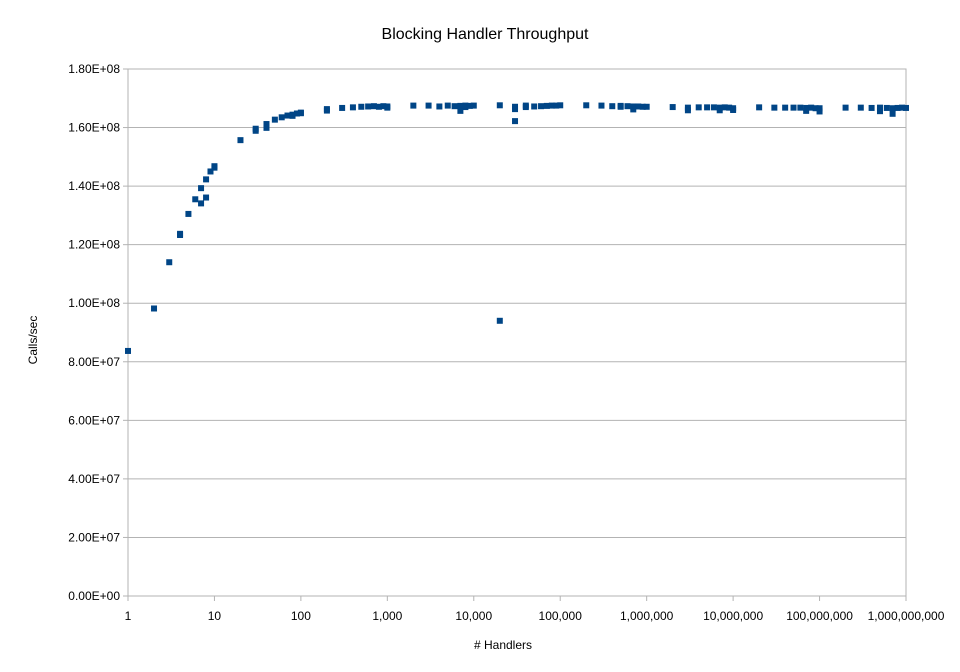  What do you see at coordinates (128, 616) in the screenshot?
I see `x-tick-label: 1` at bounding box center [128, 616].